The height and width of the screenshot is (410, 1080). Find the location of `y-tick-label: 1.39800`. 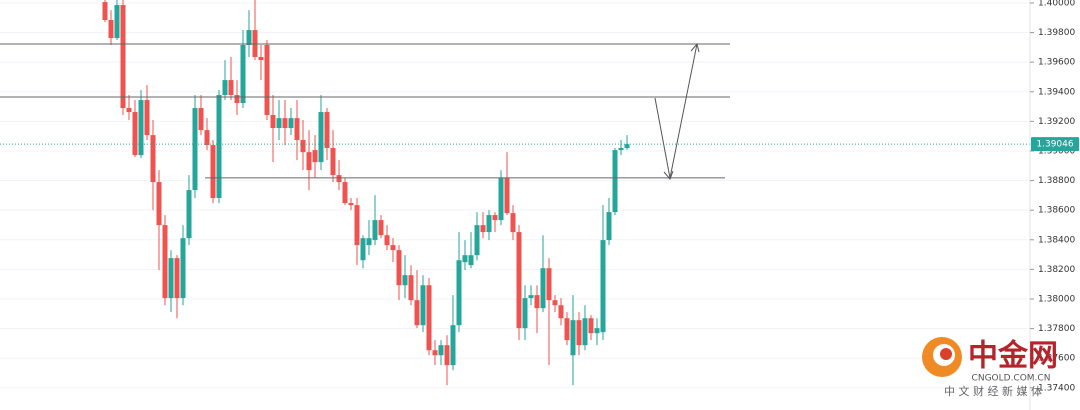

y-tick-label: 1.39800 is located at coordinates (1056, 33).